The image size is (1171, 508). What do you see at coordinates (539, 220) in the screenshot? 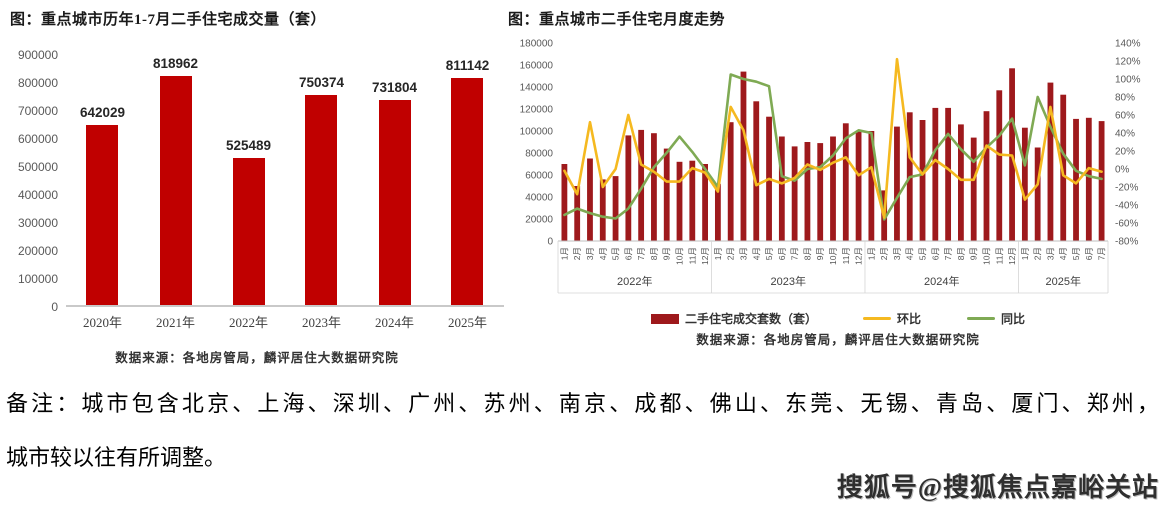
I see `left-y-tick: 20000` at bounding box center [539, 220].